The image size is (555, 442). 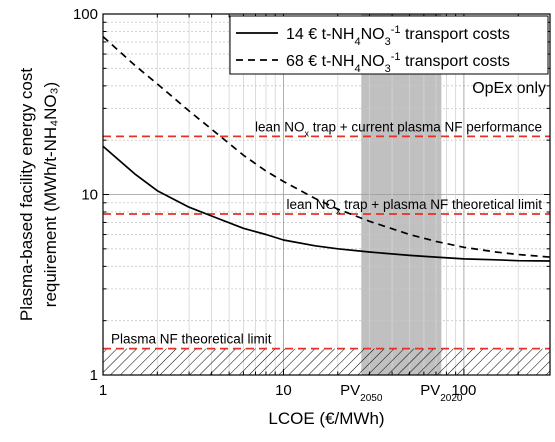 What do you see at coordinates (398, 36) in the screenshot?
I see `legend-entry: 14 € t-NH4NO3-1 transport costs` at bounding box center [398, 36].